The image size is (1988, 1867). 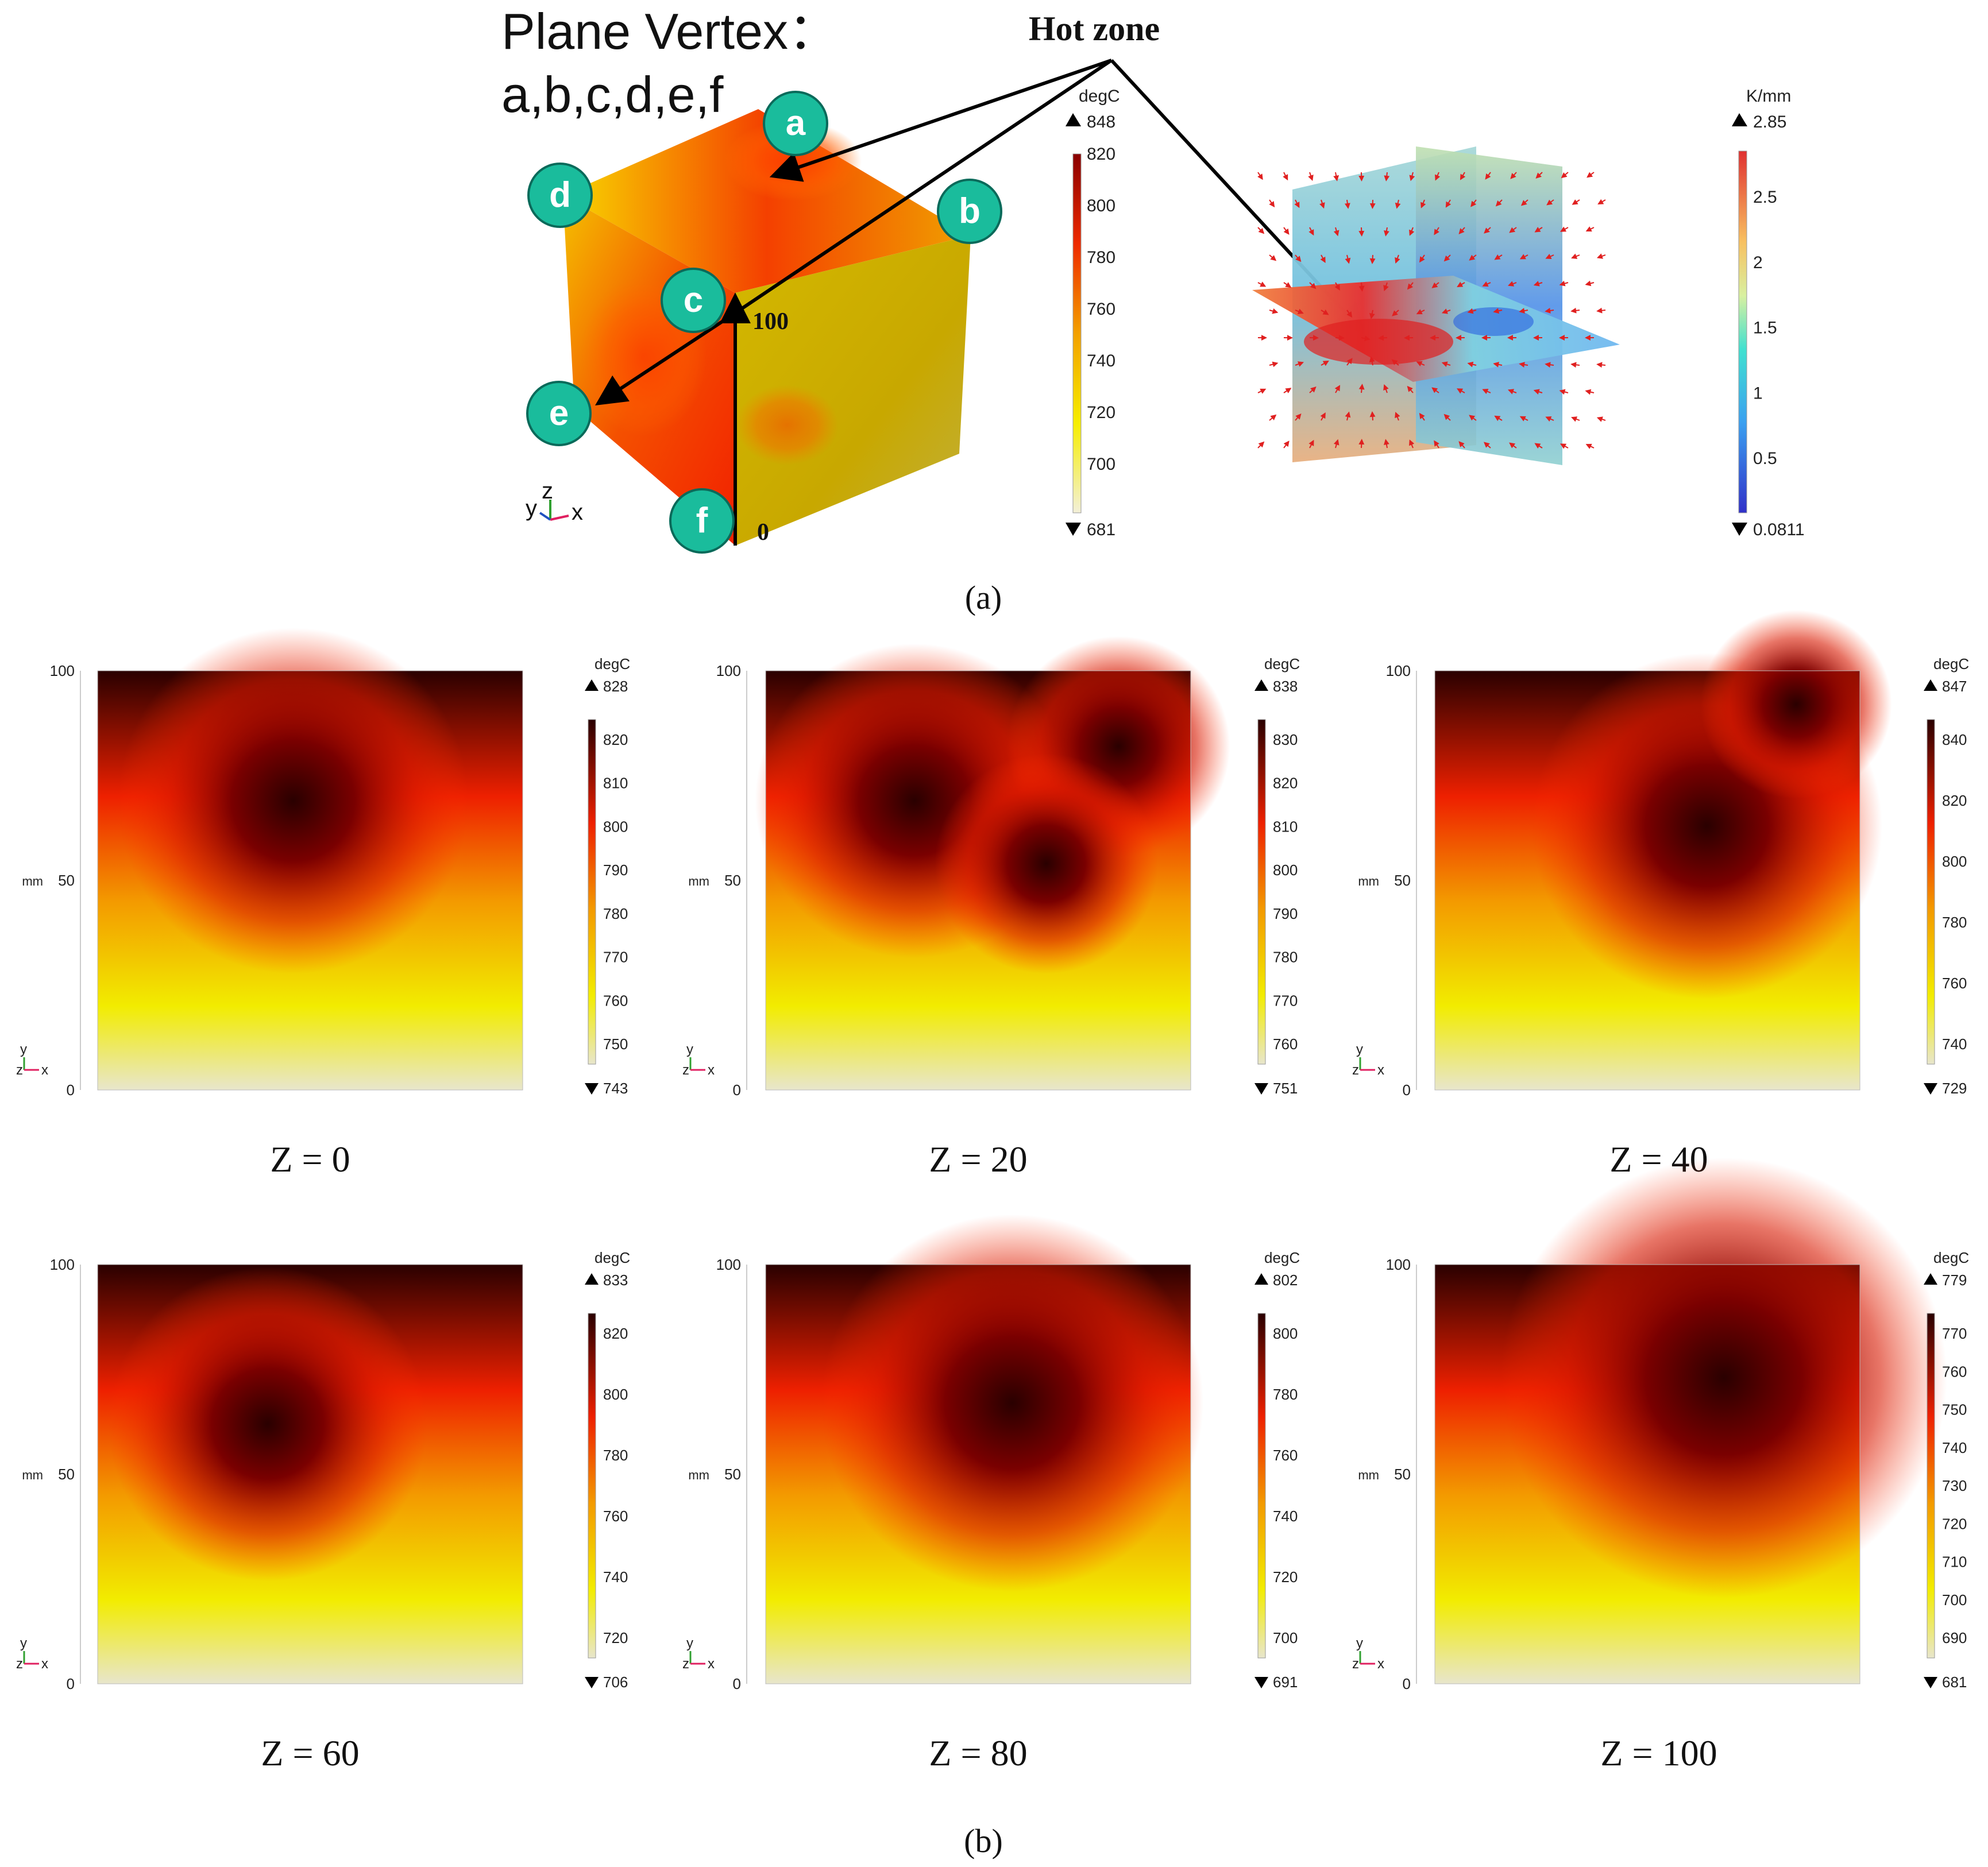 I want to click on cube-top-face, so click(x=767, y=201).